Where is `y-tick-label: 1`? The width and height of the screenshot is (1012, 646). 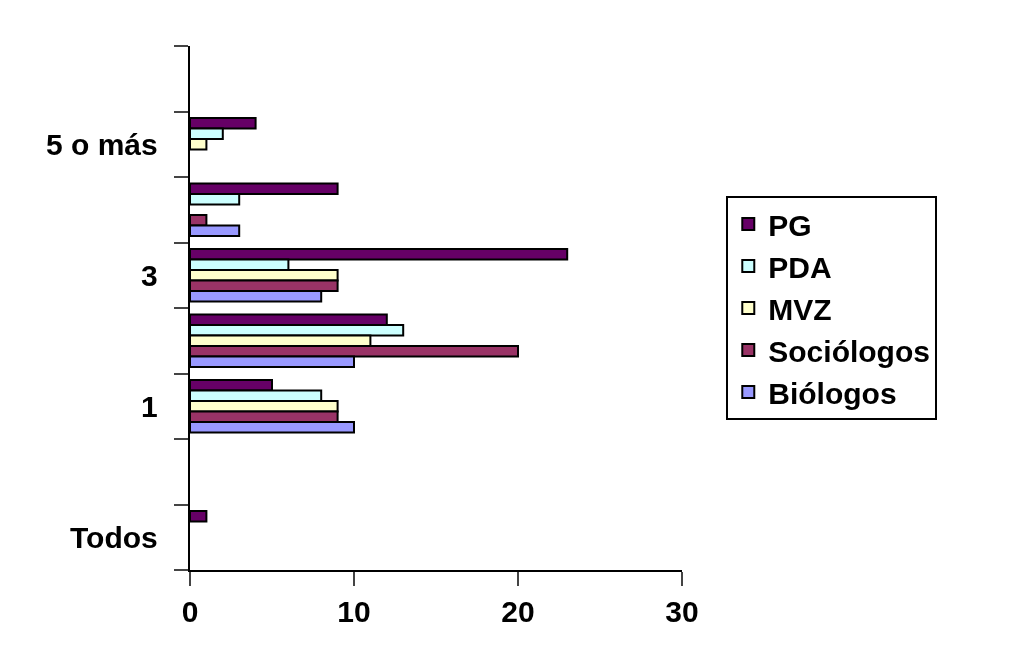 y-tick-label: 1 is located at coordinates (149, 406).